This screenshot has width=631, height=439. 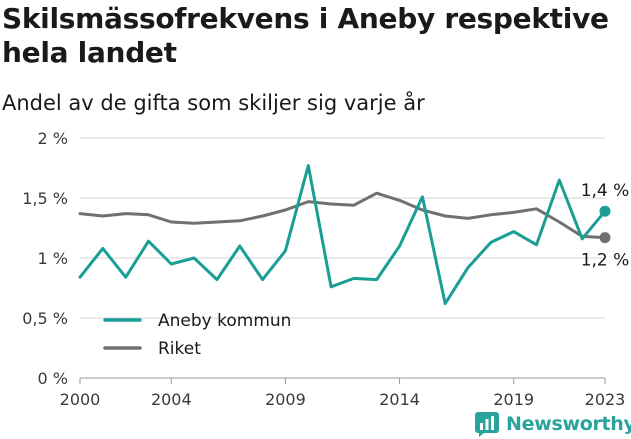 I want to click on y-tick-label: 0,5 %, so click(x=45, y=318).